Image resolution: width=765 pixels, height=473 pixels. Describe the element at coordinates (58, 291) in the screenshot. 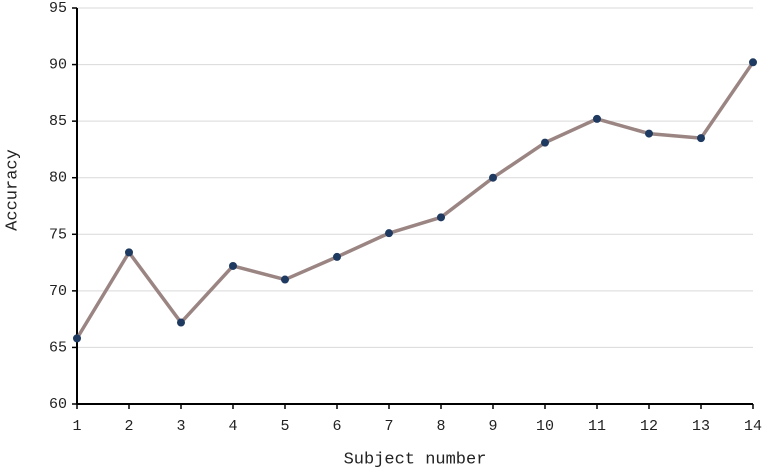

I see `y-tick-label: 70` at that location.